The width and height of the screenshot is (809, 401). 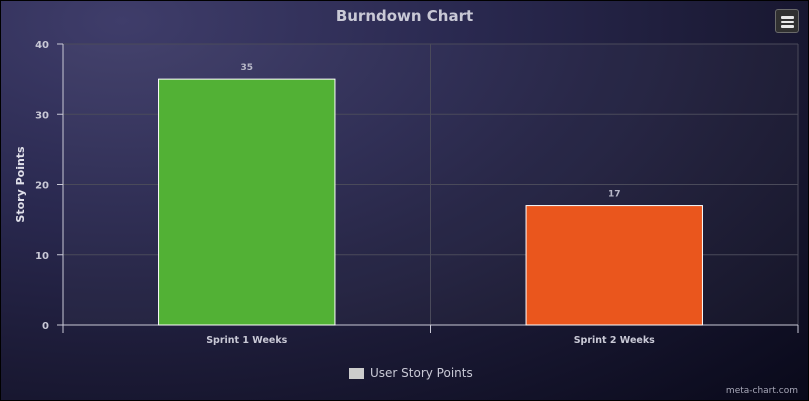 I want to click on y-tick-label: 0, so click(x=45, y=326).